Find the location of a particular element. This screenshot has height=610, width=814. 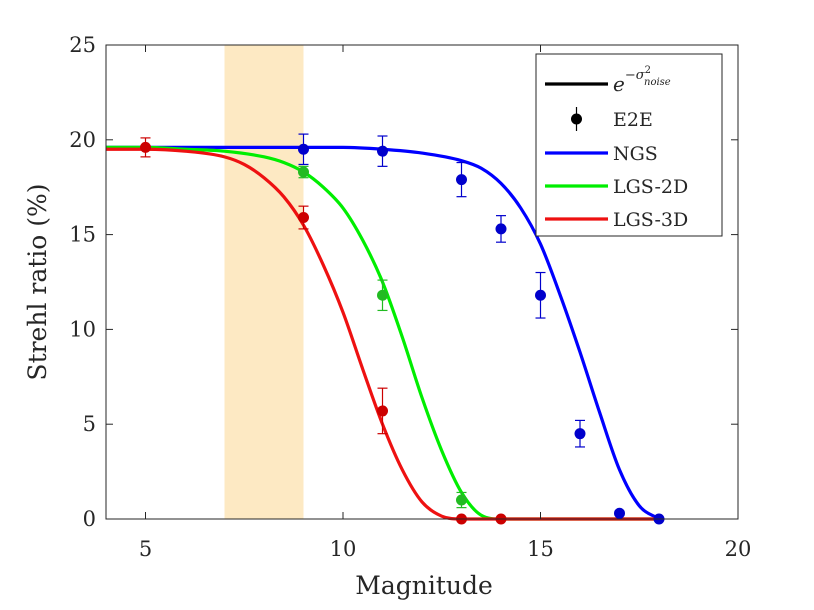

legend-item-ngs: NGS is located at coordinates (601, 154).